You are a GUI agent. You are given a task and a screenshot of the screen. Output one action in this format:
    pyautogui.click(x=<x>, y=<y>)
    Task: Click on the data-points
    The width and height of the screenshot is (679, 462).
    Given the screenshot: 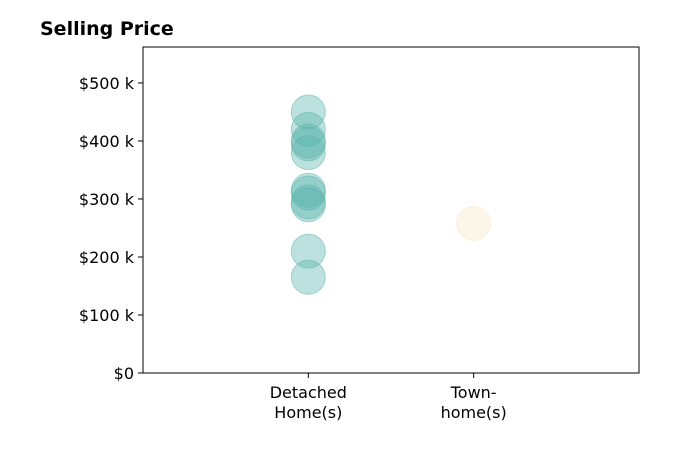 What is the action you would take?
    pyautogui.click(x=391, y=194)
    